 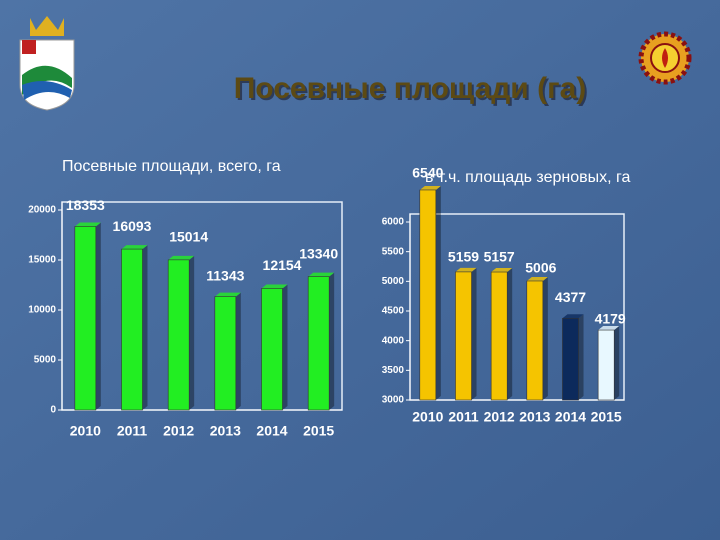 I want to click on data-label: 13340, so click(x=318, y=253).